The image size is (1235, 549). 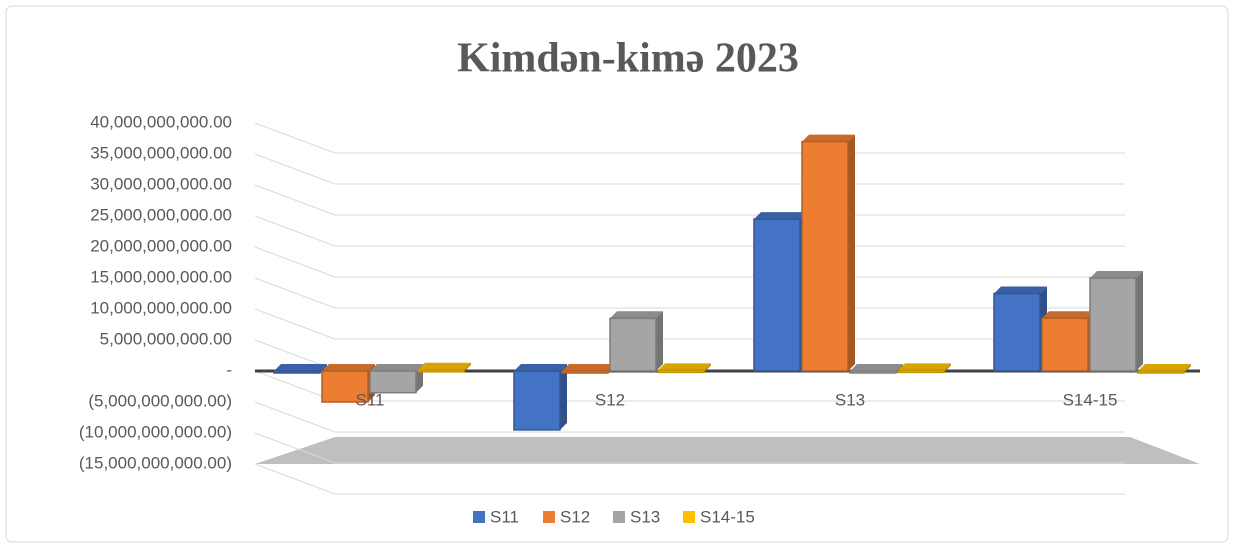 I want to click on x-tick-label: S14-15, so click(x=1090, y=399).